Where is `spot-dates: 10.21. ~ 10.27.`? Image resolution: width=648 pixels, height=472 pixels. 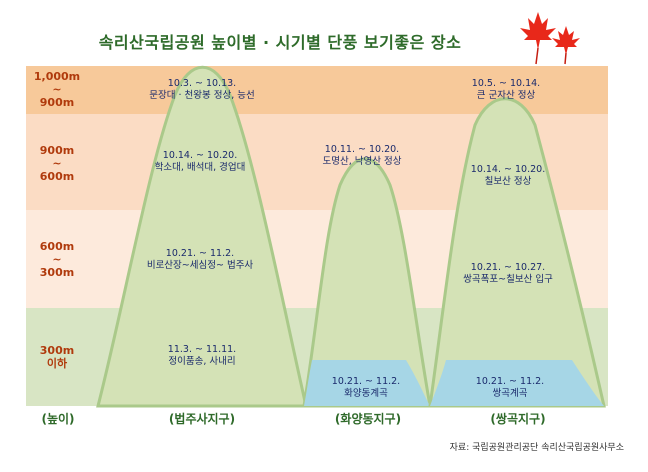
spot-dates: 10.21. ~ 10.27. is located at coordinates (508, 267).